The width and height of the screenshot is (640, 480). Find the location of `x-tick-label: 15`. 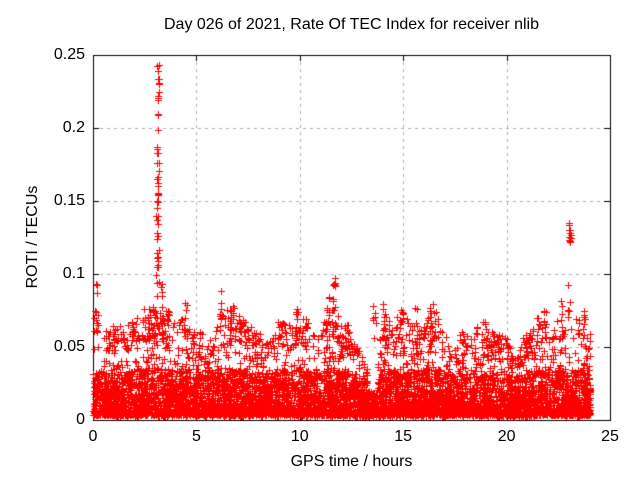

x-tick-label: 15 is located at coordinates (403, 436).